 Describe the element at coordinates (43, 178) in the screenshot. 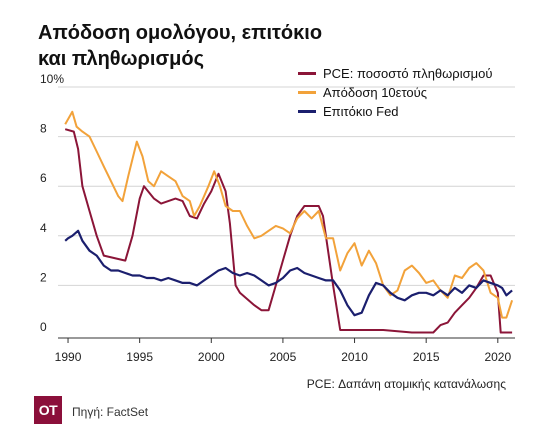

I see `y-tick-label: 6` at that location.